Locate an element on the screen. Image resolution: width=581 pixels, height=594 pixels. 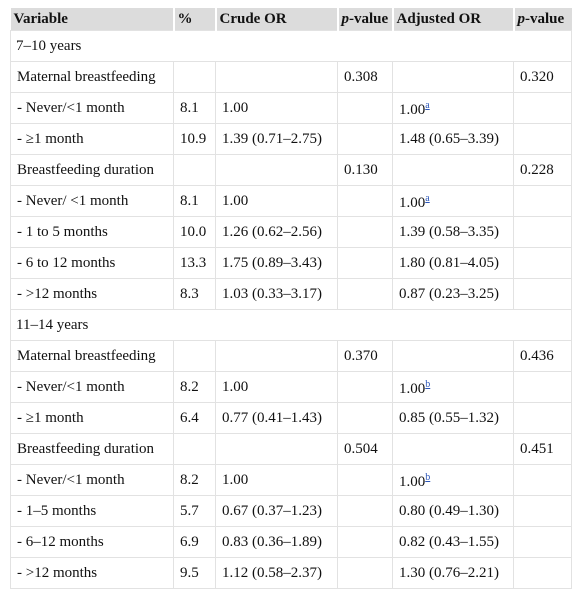
cell: 0.320 is located at coordinates (542, 77).